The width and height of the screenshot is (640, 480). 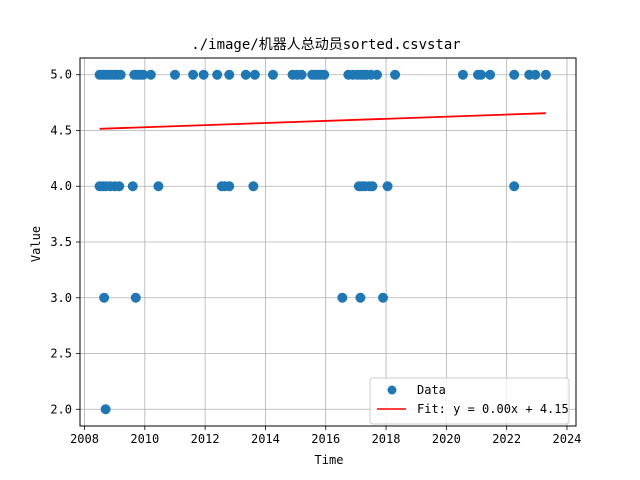 I want to click on y-axis-ticks: 2.0 2.5 3.0 3.5 4.0 4.5 5.0, so click(x=65, y=242).